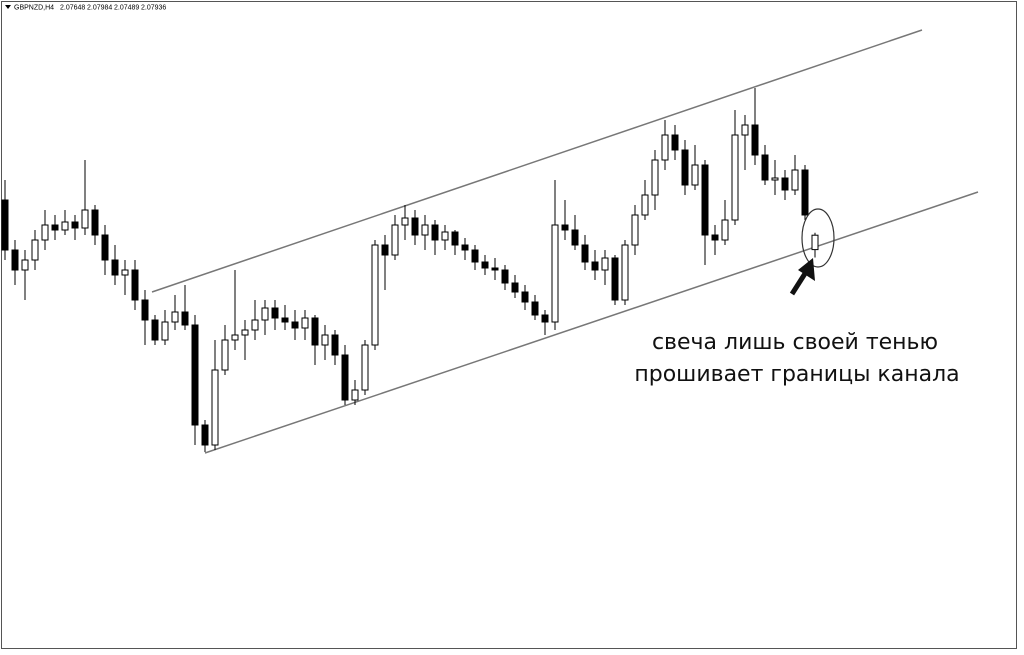  What do you see at coordinates (72, 7) in the screenshot?
I see `ohlc-open: 2.07648` at bounding box center [72, 7].